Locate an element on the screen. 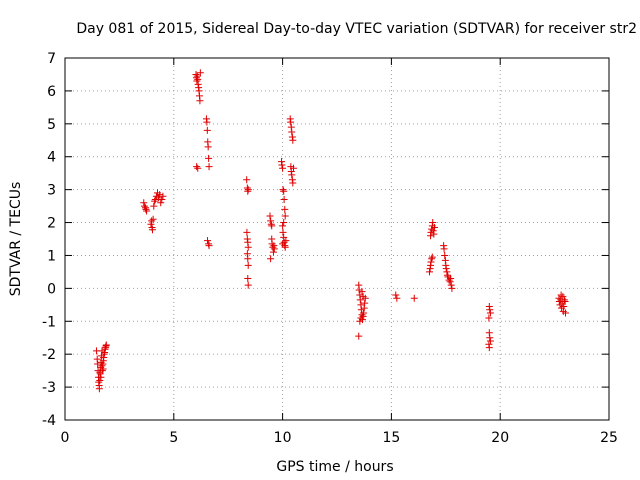 The height and width of the screenshot is (480, 640). x-axis-label: GPS time / hours is located at coordinates (334, 467).